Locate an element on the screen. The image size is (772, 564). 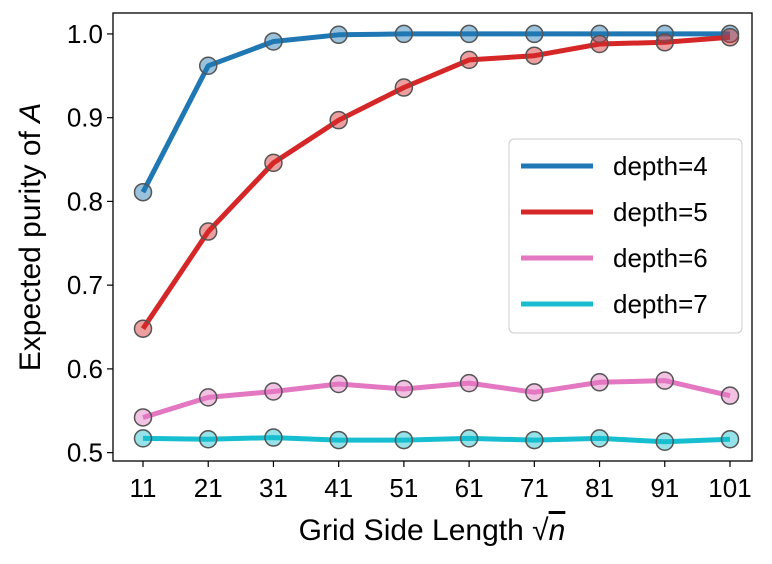
legend-label: depth=4 is located at coordinates (660, 166).